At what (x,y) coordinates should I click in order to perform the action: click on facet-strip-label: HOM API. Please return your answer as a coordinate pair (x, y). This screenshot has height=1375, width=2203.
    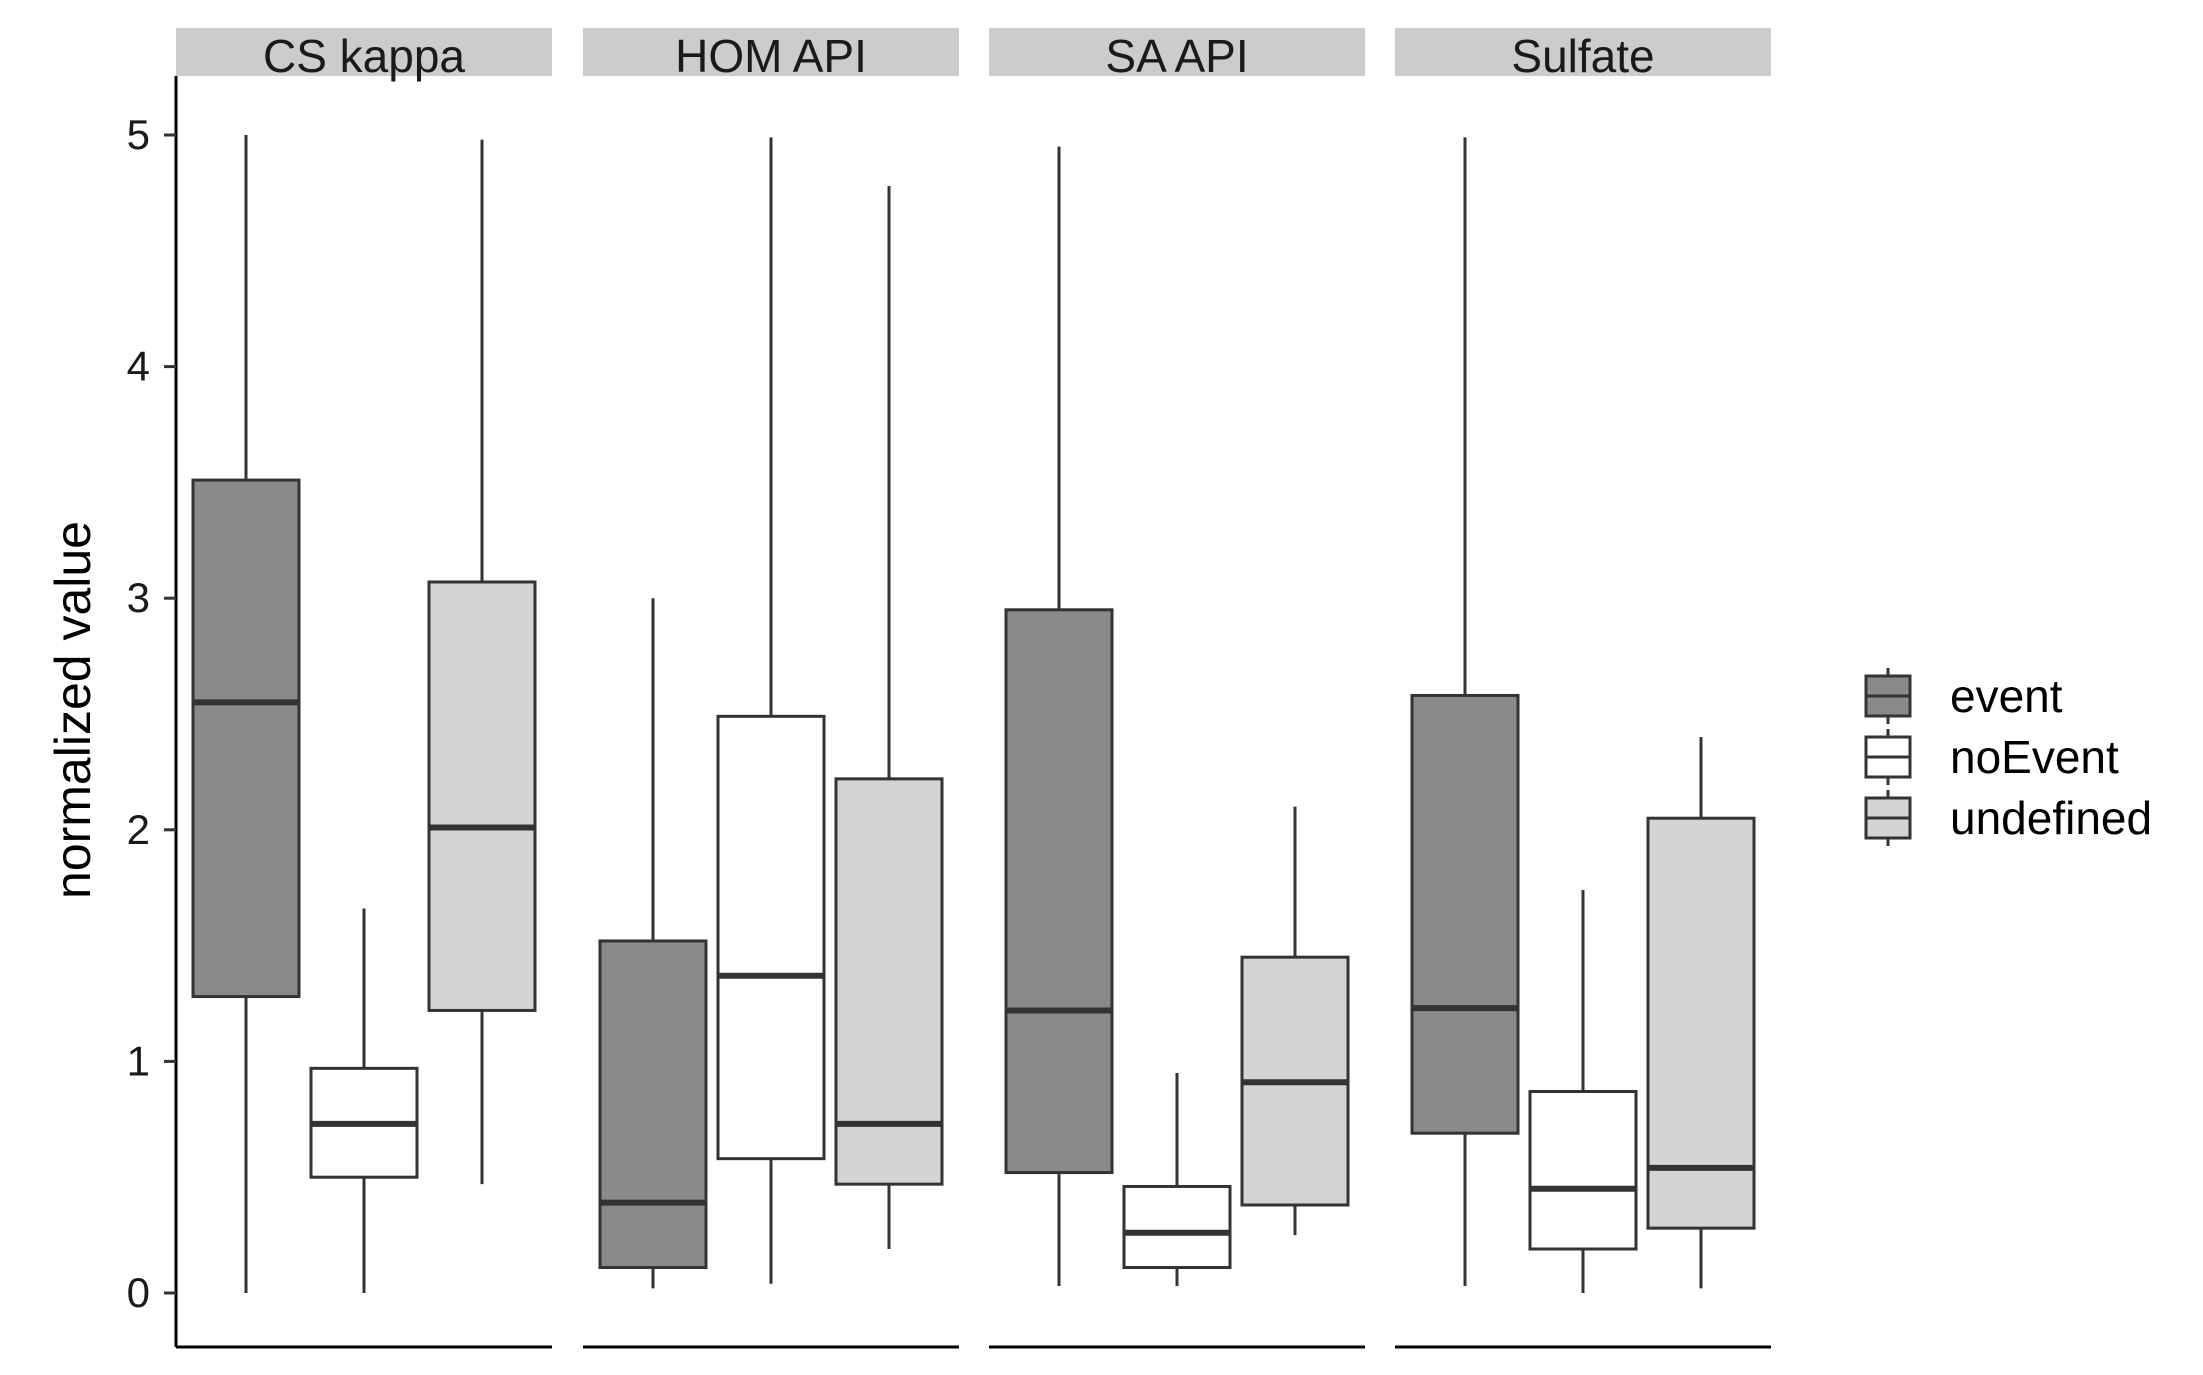
    Looking at the image, I should click on (771, 56).